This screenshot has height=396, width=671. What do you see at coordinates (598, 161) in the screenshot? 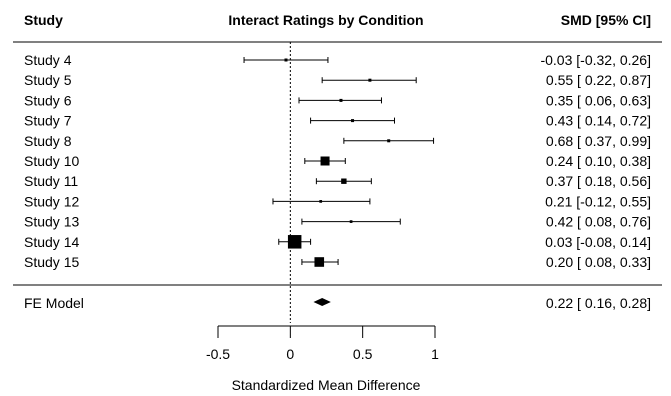
I see `study-ci-text: 0.24 [ 0.10, 0.38]` at bounding box center [598, 161].